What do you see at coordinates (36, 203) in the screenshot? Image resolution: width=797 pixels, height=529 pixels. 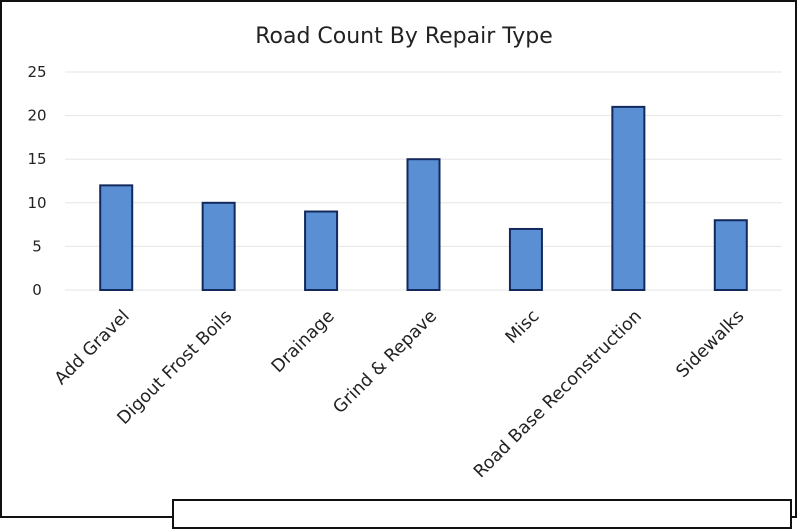 I see `y-tick-label: 10` at bounding box center [36, 203].